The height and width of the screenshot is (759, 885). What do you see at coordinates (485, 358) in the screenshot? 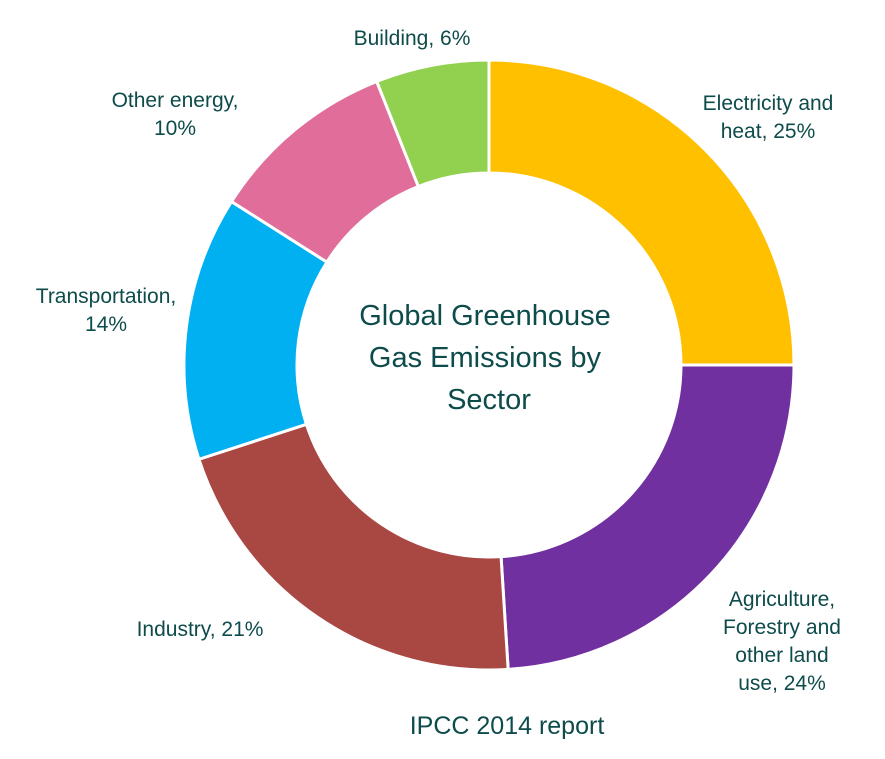
I see `chart-title-line-2: Gas Emissions by` at bounding box center [485, 358].